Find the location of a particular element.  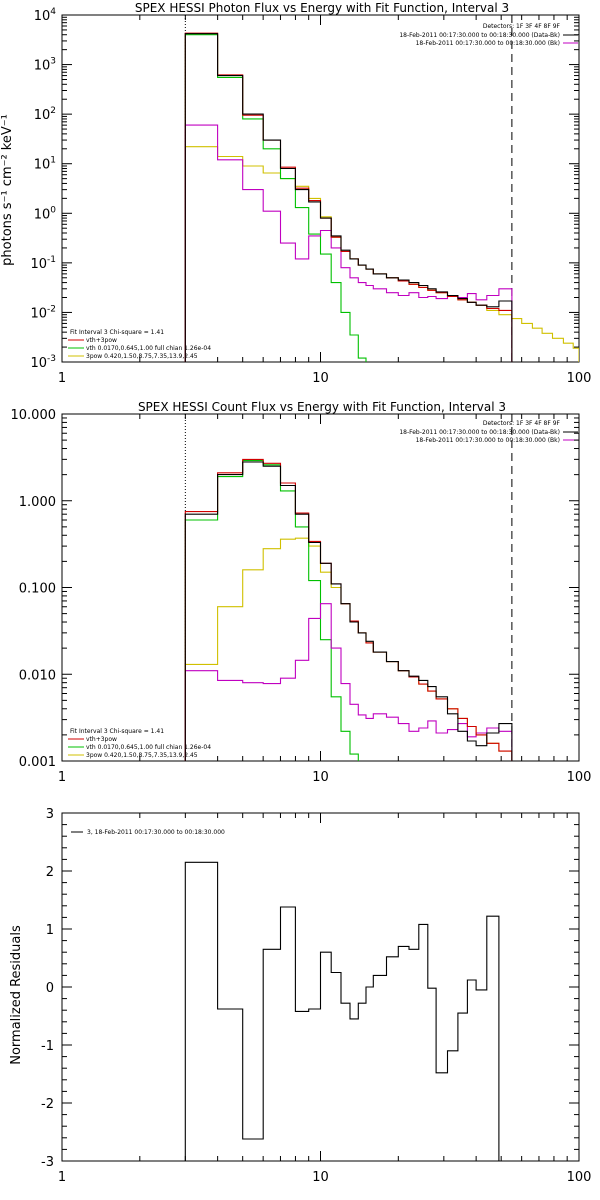

y-axis-label: Normalized Residuals is located at coordinates (16, 995).